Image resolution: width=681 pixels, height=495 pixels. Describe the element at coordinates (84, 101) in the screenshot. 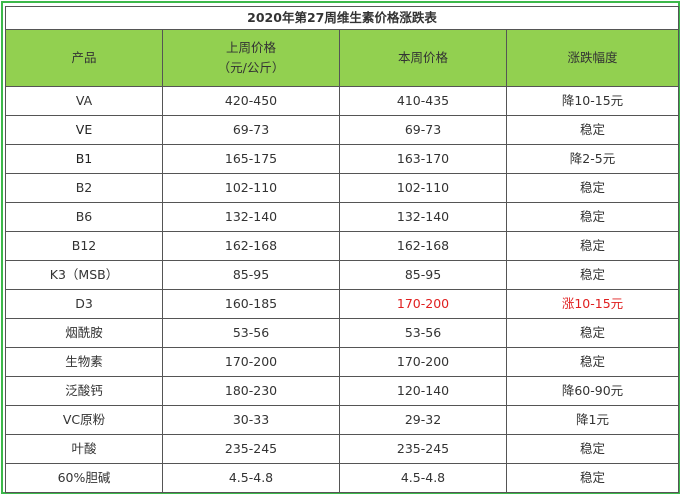

I see `cell-product: VA` at that location.